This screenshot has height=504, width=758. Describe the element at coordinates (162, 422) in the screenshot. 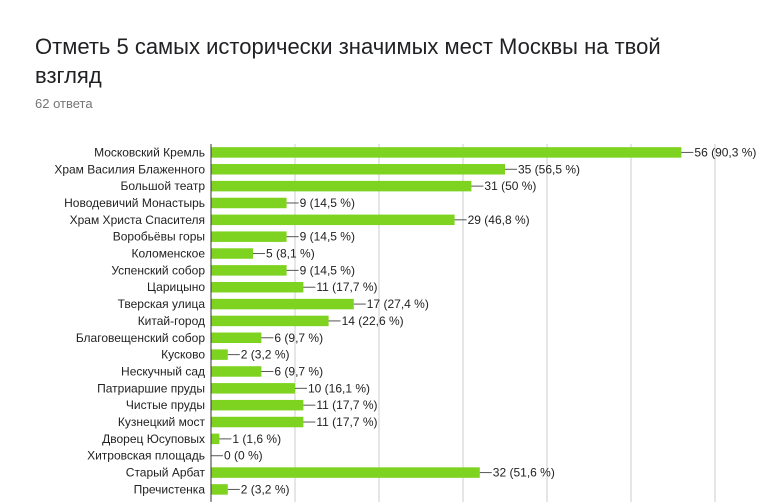

I see `category-label: Кузнецкий мост` at that location.